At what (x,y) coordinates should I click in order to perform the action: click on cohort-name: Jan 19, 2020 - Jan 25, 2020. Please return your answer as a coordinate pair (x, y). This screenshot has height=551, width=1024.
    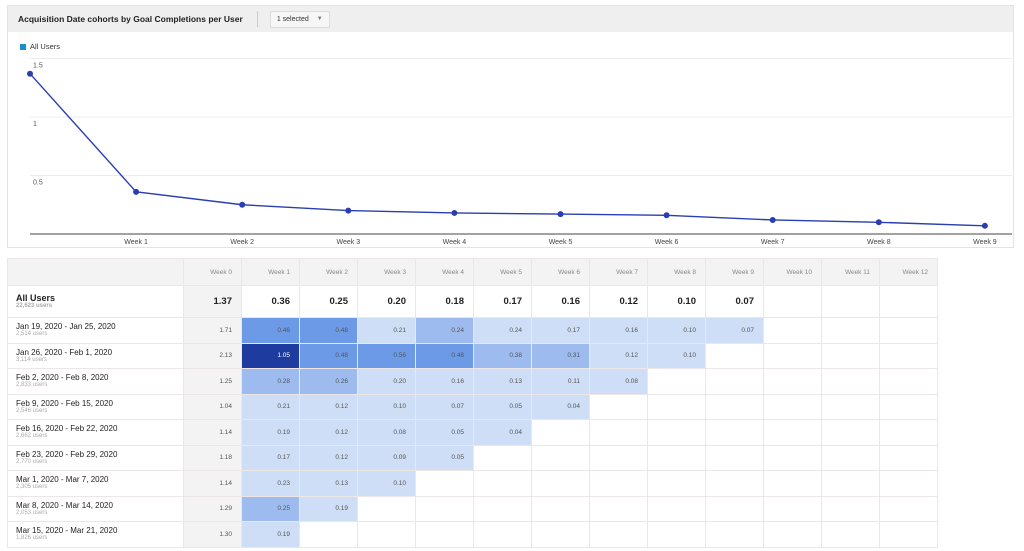
    Looking at the image, I should click on (66, 327).